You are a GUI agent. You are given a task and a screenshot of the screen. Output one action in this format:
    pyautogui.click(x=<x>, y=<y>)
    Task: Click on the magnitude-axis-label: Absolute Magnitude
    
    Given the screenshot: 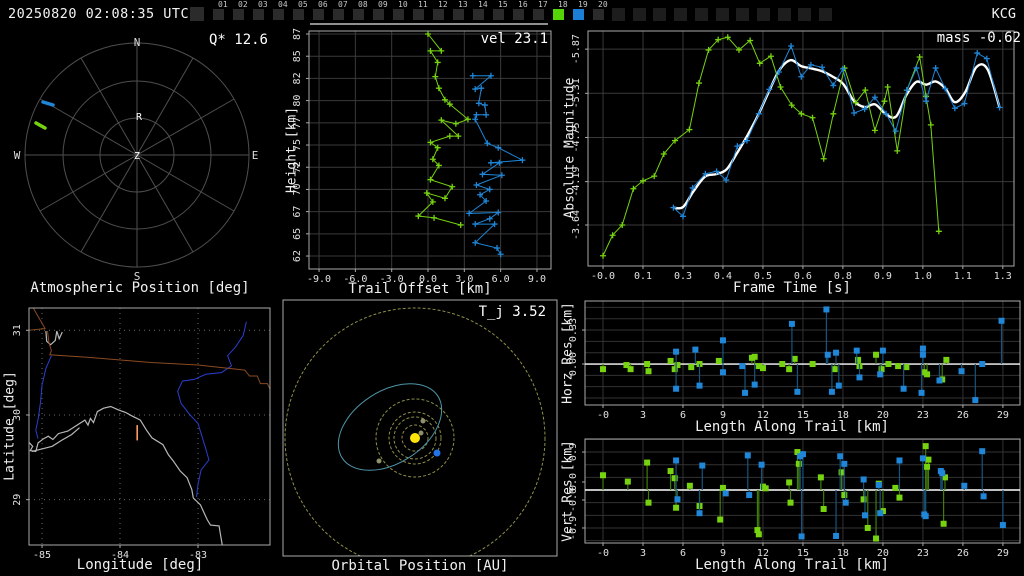 What is the action you would take?
    pyautogui.click(x=570, y=148)
    